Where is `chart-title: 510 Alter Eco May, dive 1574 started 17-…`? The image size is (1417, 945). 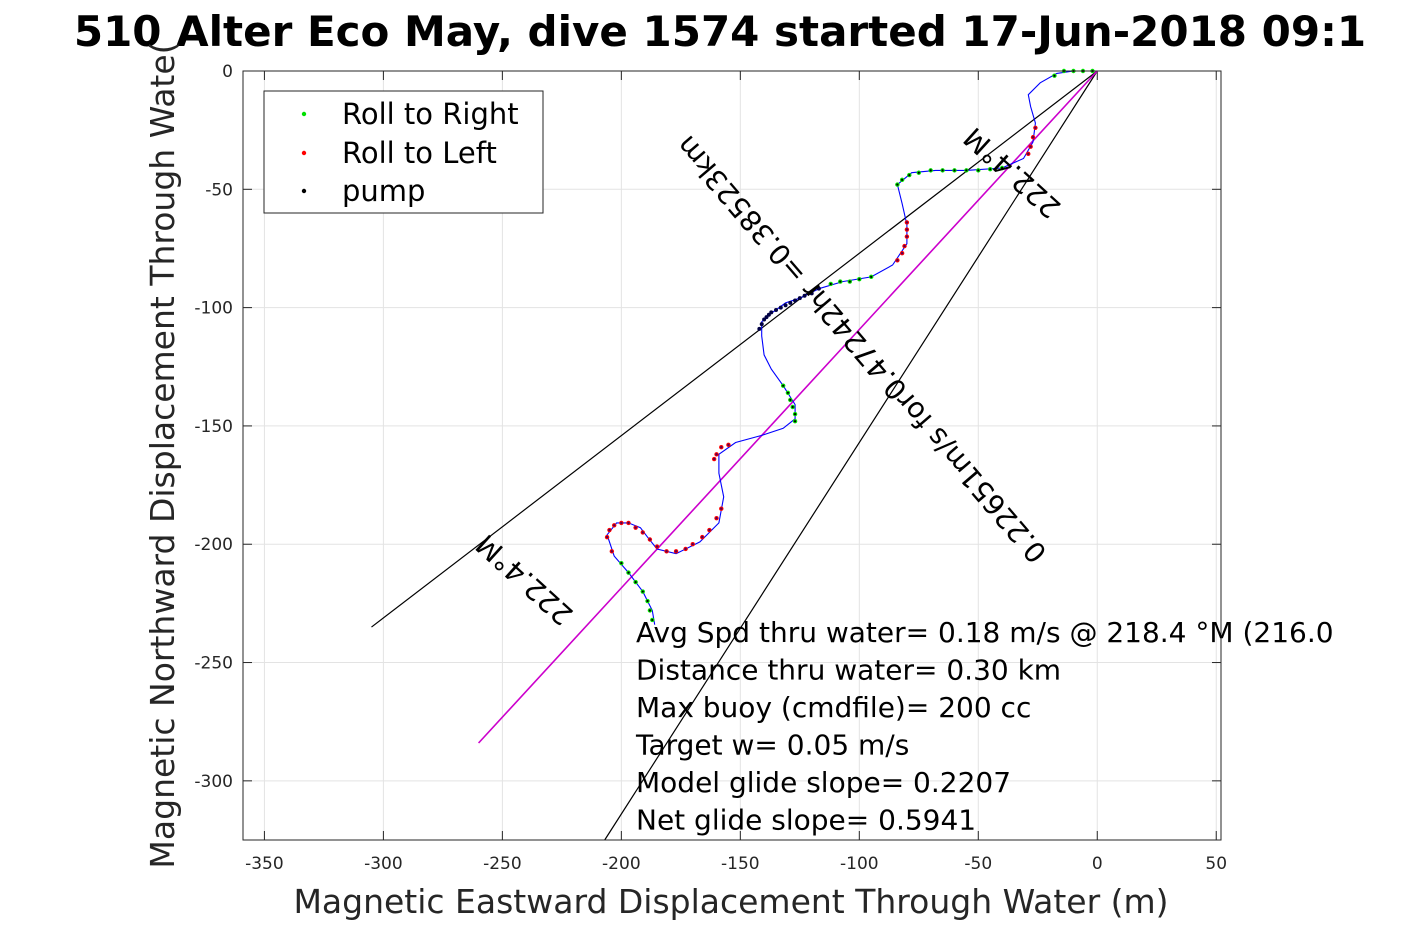
chart-title: 510 Alter Eco May, dive 1574 started 17-… is located at coordinates (720, 31).